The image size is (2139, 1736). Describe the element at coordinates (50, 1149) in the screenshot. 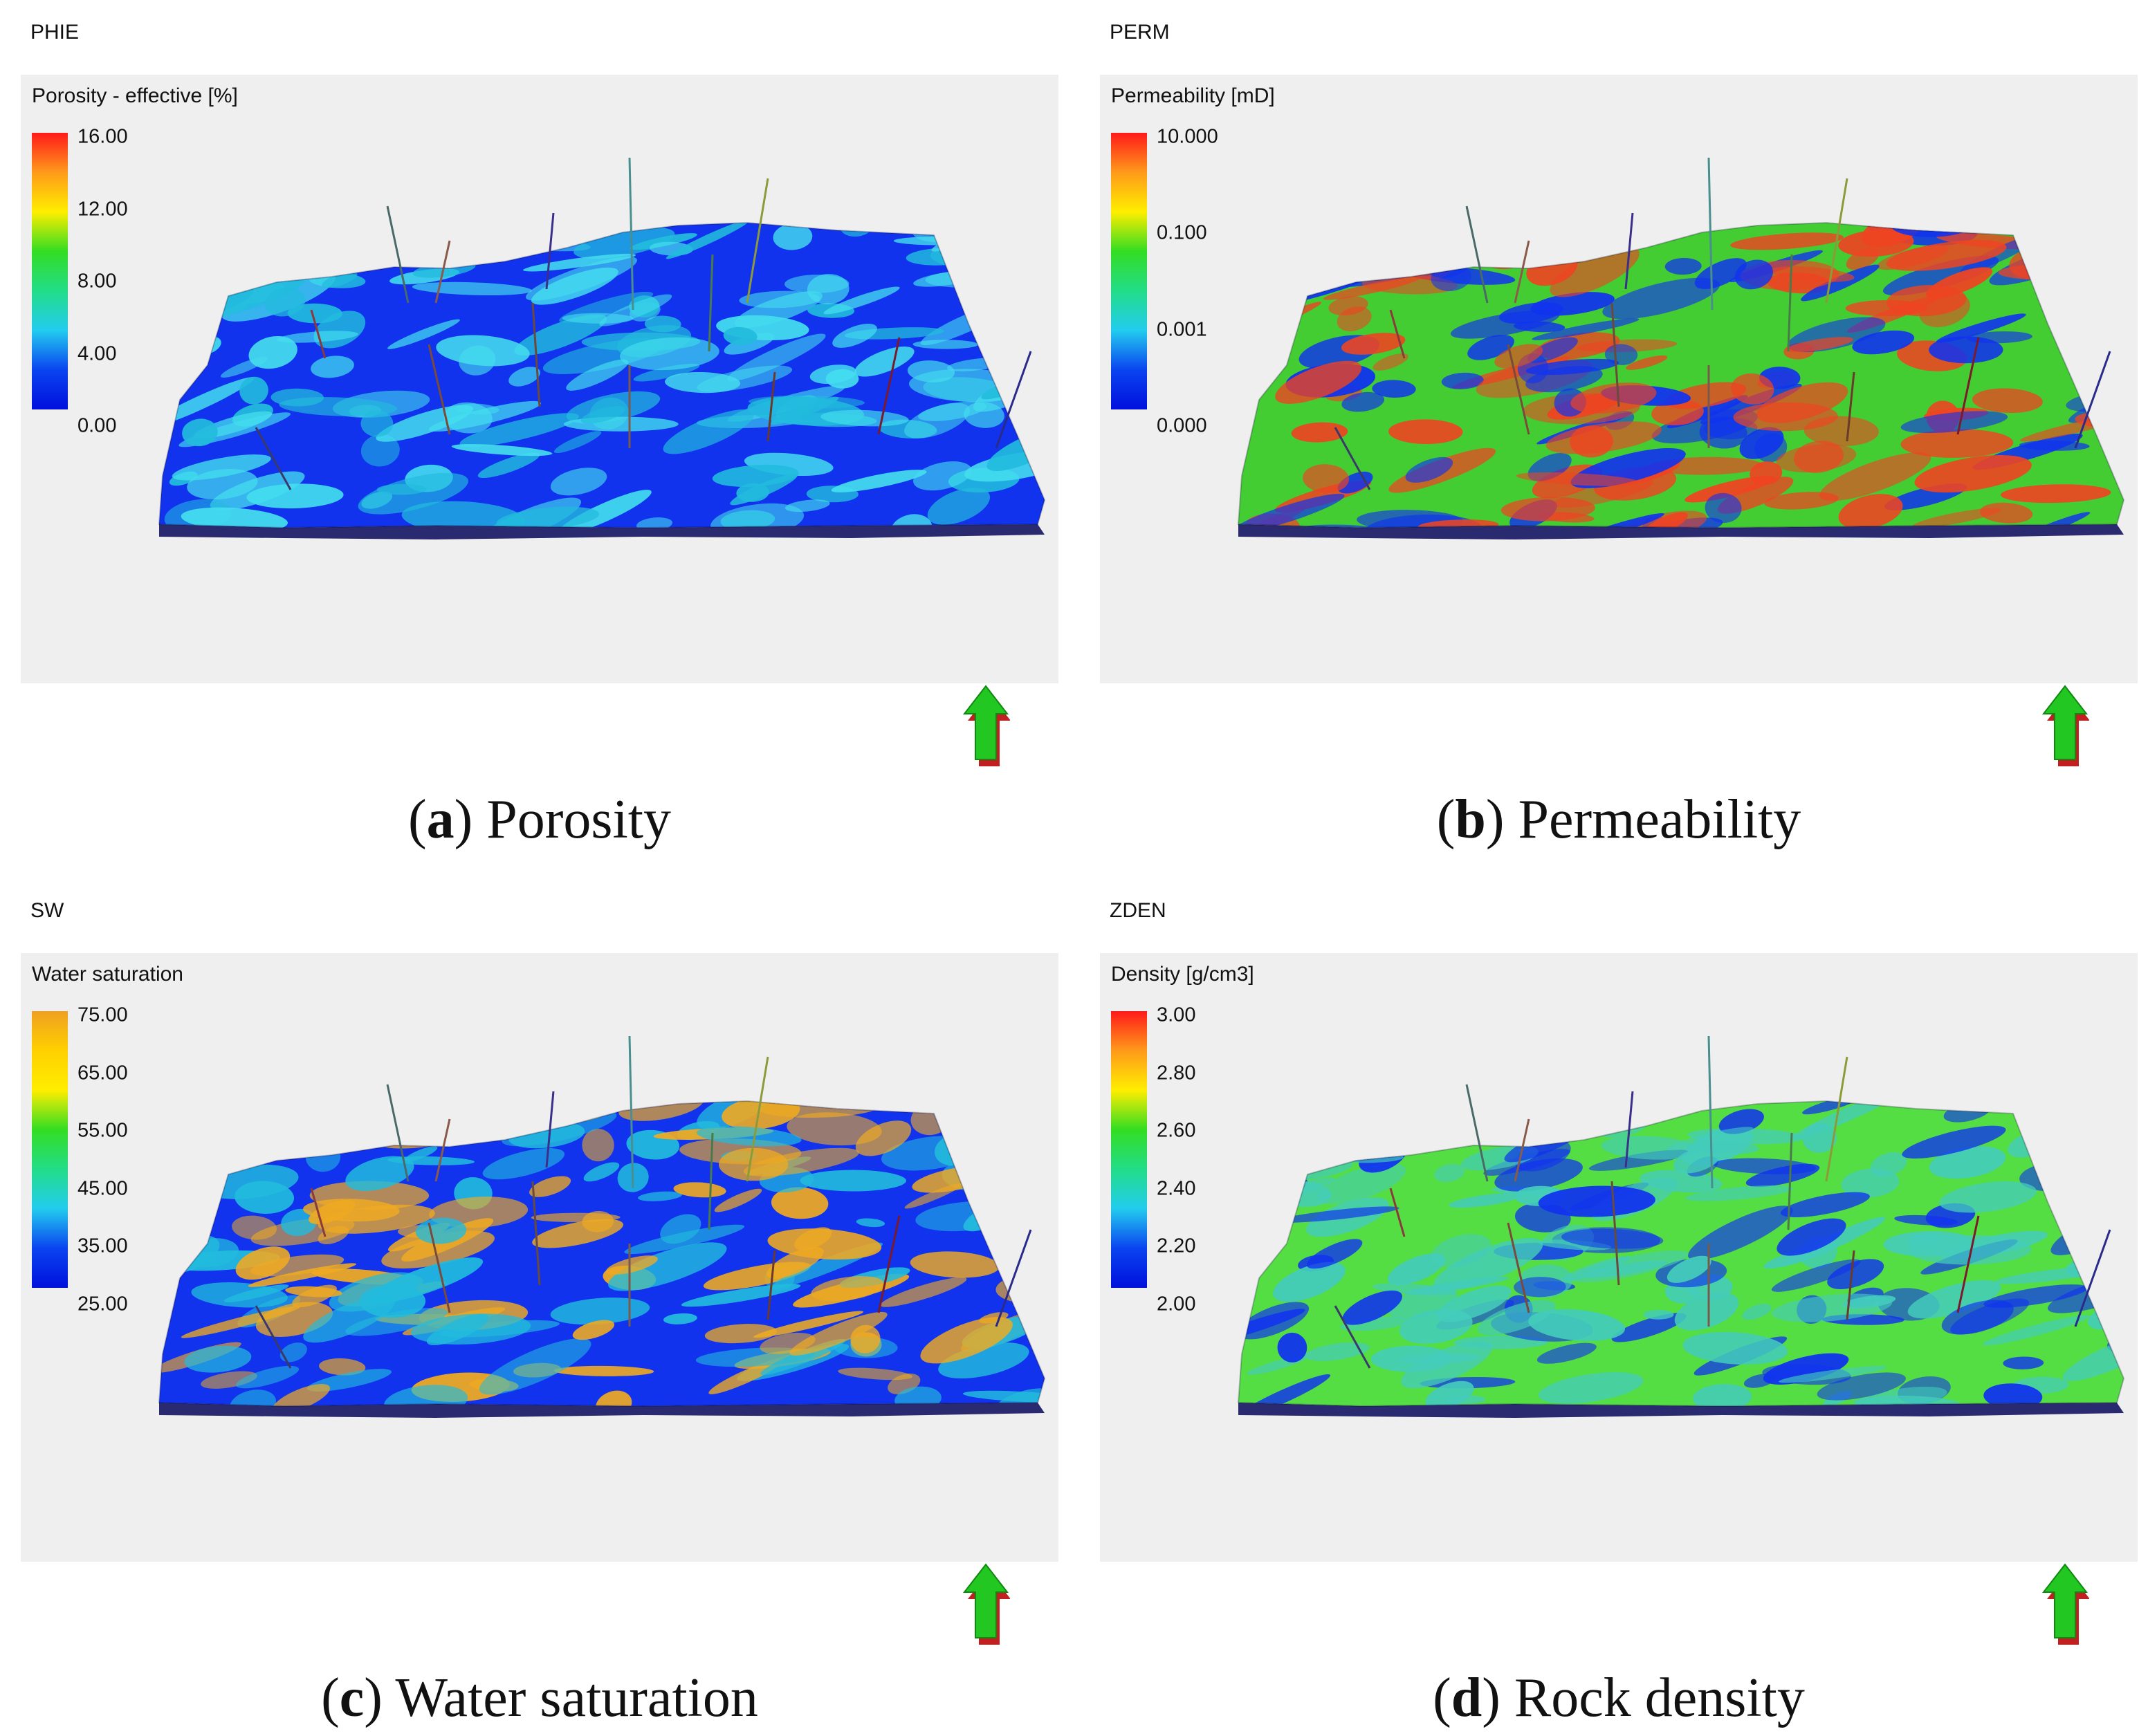

I see `legend-gradient` at that location.